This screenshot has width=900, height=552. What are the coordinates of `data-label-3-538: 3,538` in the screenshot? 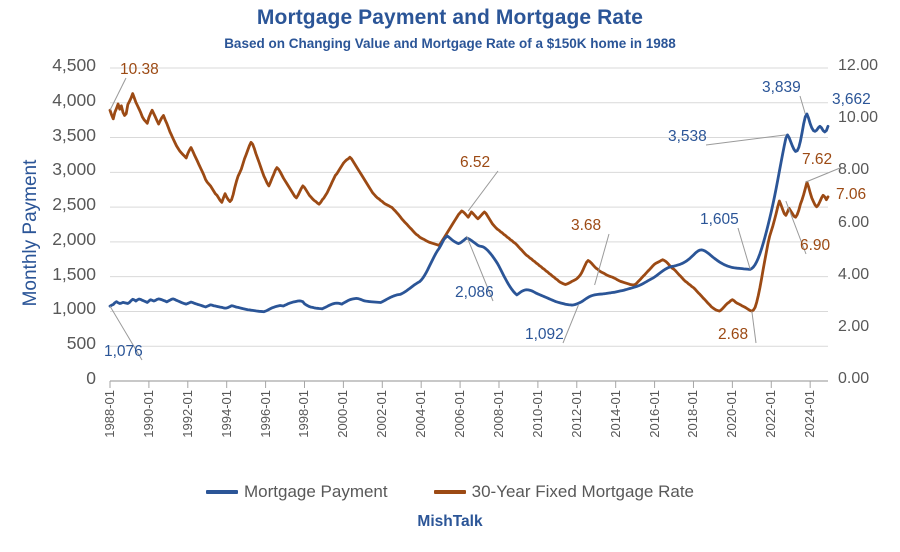 It's located at (687, 136).